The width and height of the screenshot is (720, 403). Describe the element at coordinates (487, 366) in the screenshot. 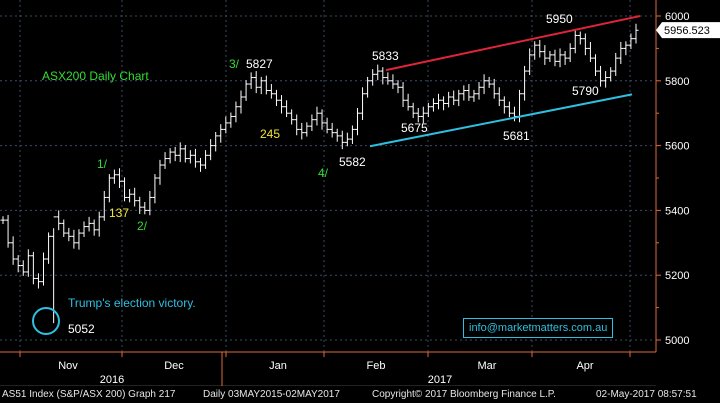

I see `x-month-label: Mar` at that location.